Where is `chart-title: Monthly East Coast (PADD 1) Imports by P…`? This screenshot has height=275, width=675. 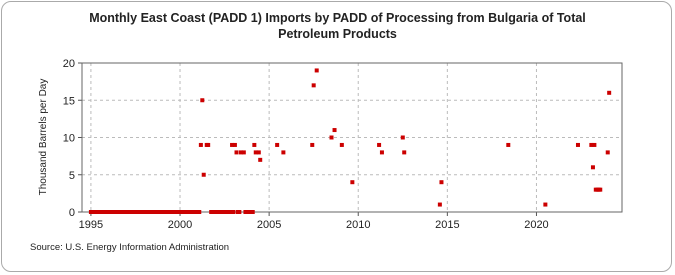
chart-title: Monthly East Coast (PADD 1) Imports by P… is located at coordinates (337, 26).